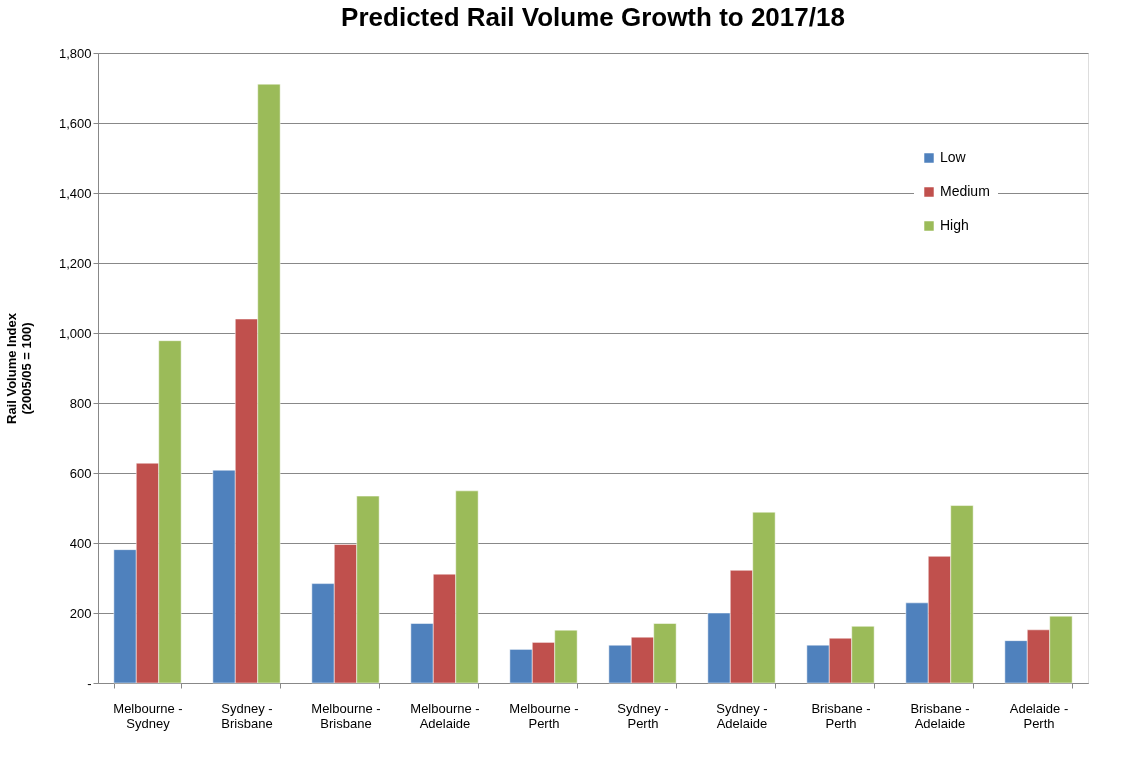 This screenshot has height=762, width=1136. Describe the element at coordinates (18, 368) in the screenshot. I see `y-axis-title: Rail Volume Index (2005/05 = 100)` at that location.